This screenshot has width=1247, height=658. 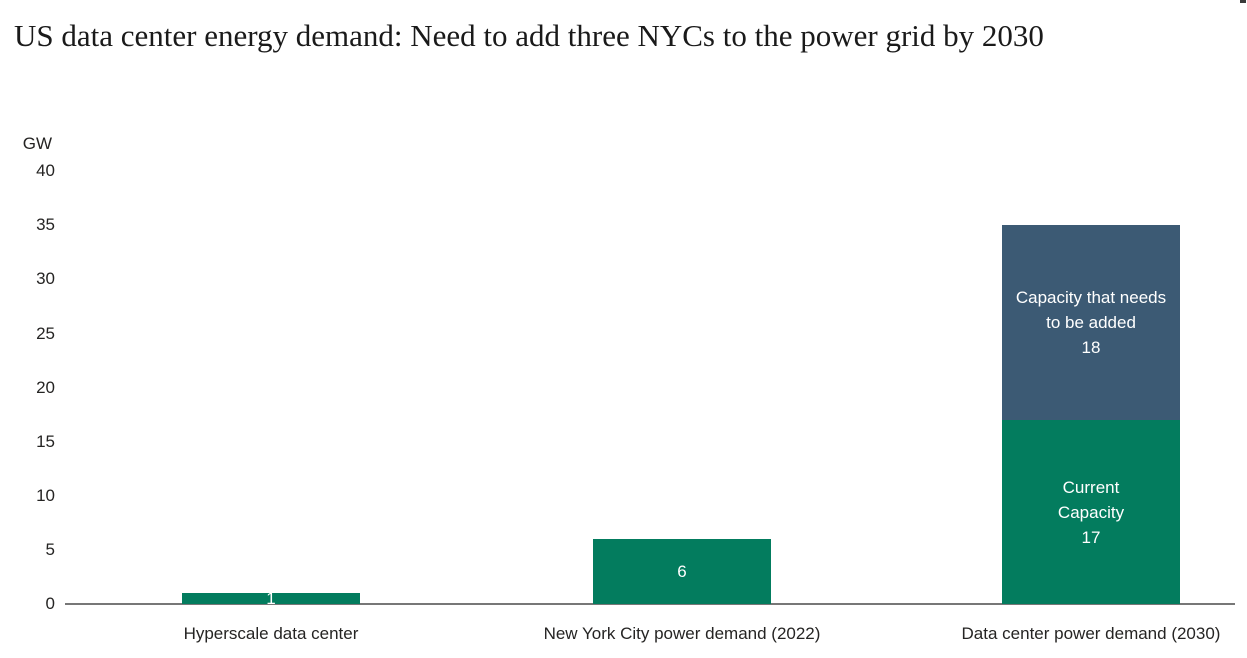 I want to click on bar-segment: Capacity that needs to be added 18, so click(x=1091, y=322).